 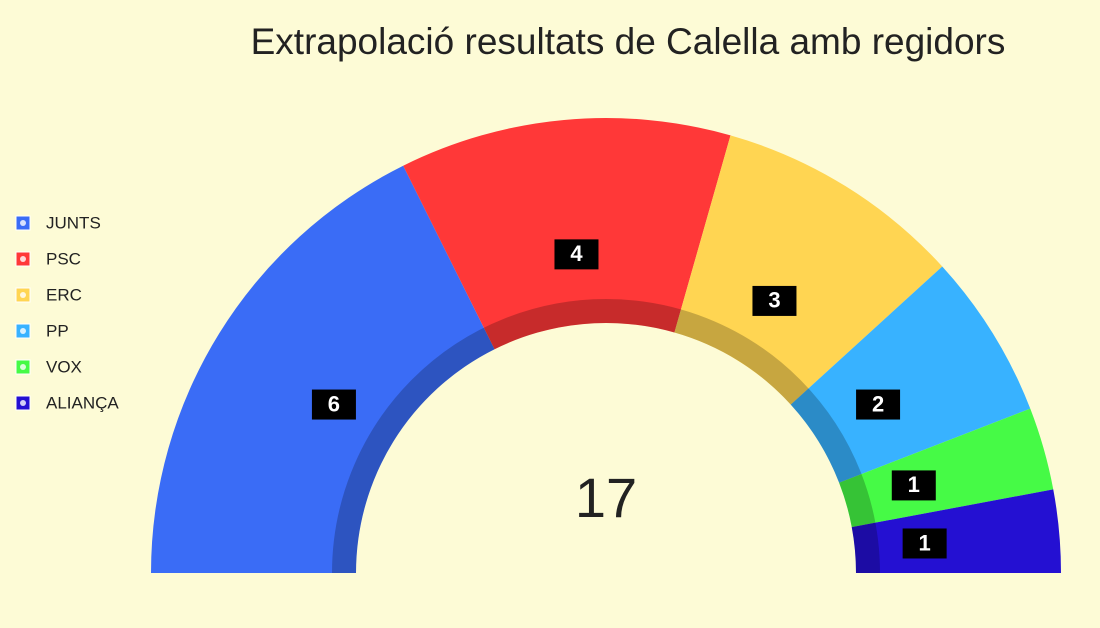 What do you see at coordinates (64, 294) in the screenshot?
I see `legend-label: ERC` at bounding box center [64, 294].